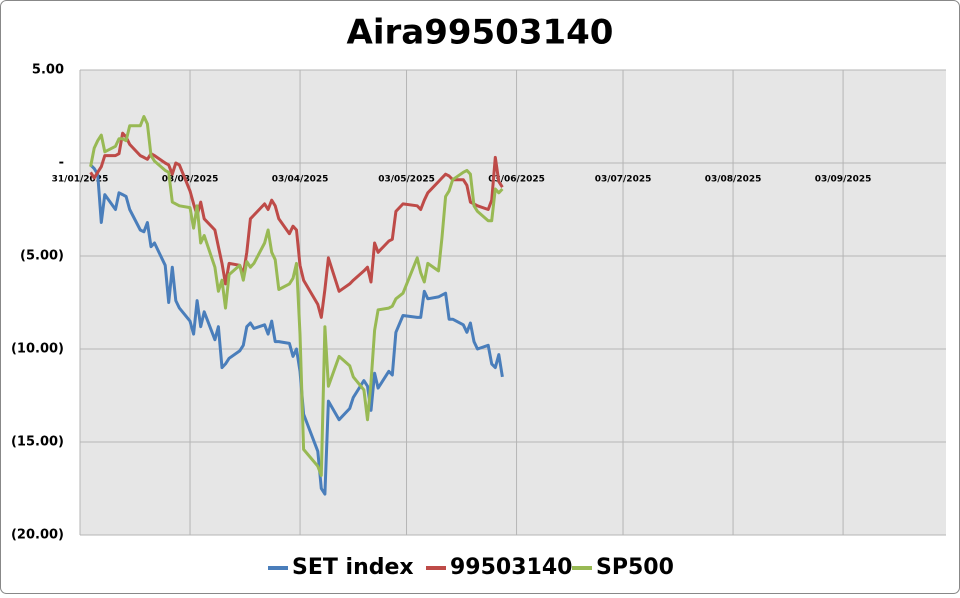 This screenshot has height=598, width=960. Describe the element at coordinates (37, 349) in the screenshot. I see `y-tick-label: (10.00)` at that location.